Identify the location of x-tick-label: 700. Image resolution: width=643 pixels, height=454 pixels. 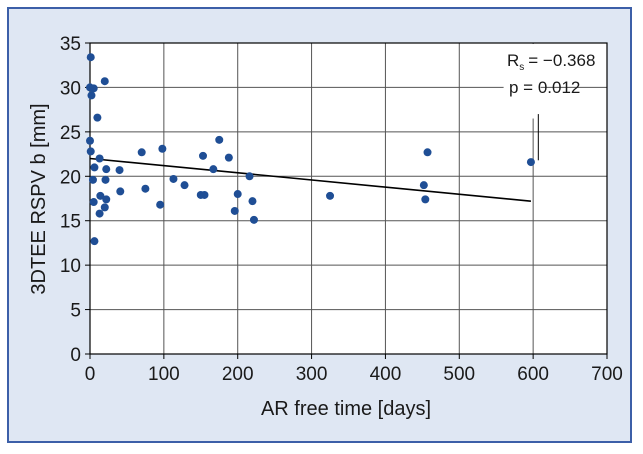
(607, 374).